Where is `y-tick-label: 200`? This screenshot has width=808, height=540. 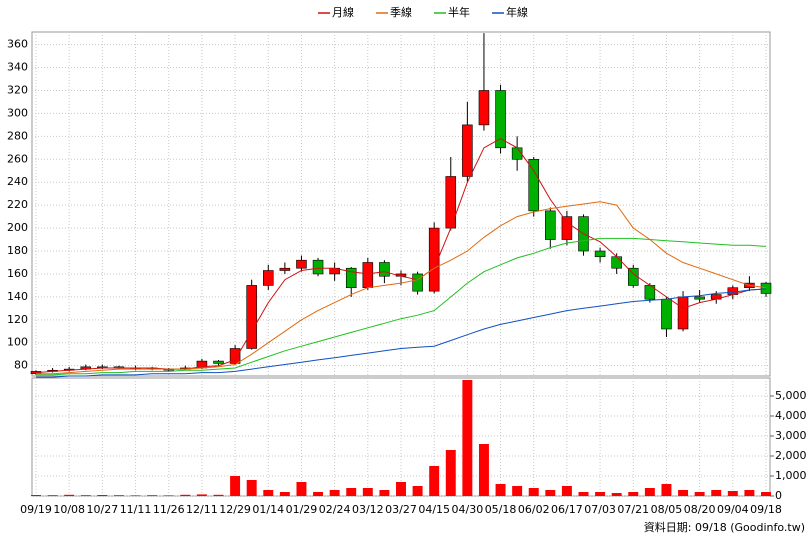
y-tick-label: 200 is located at coordinates (17, 227).